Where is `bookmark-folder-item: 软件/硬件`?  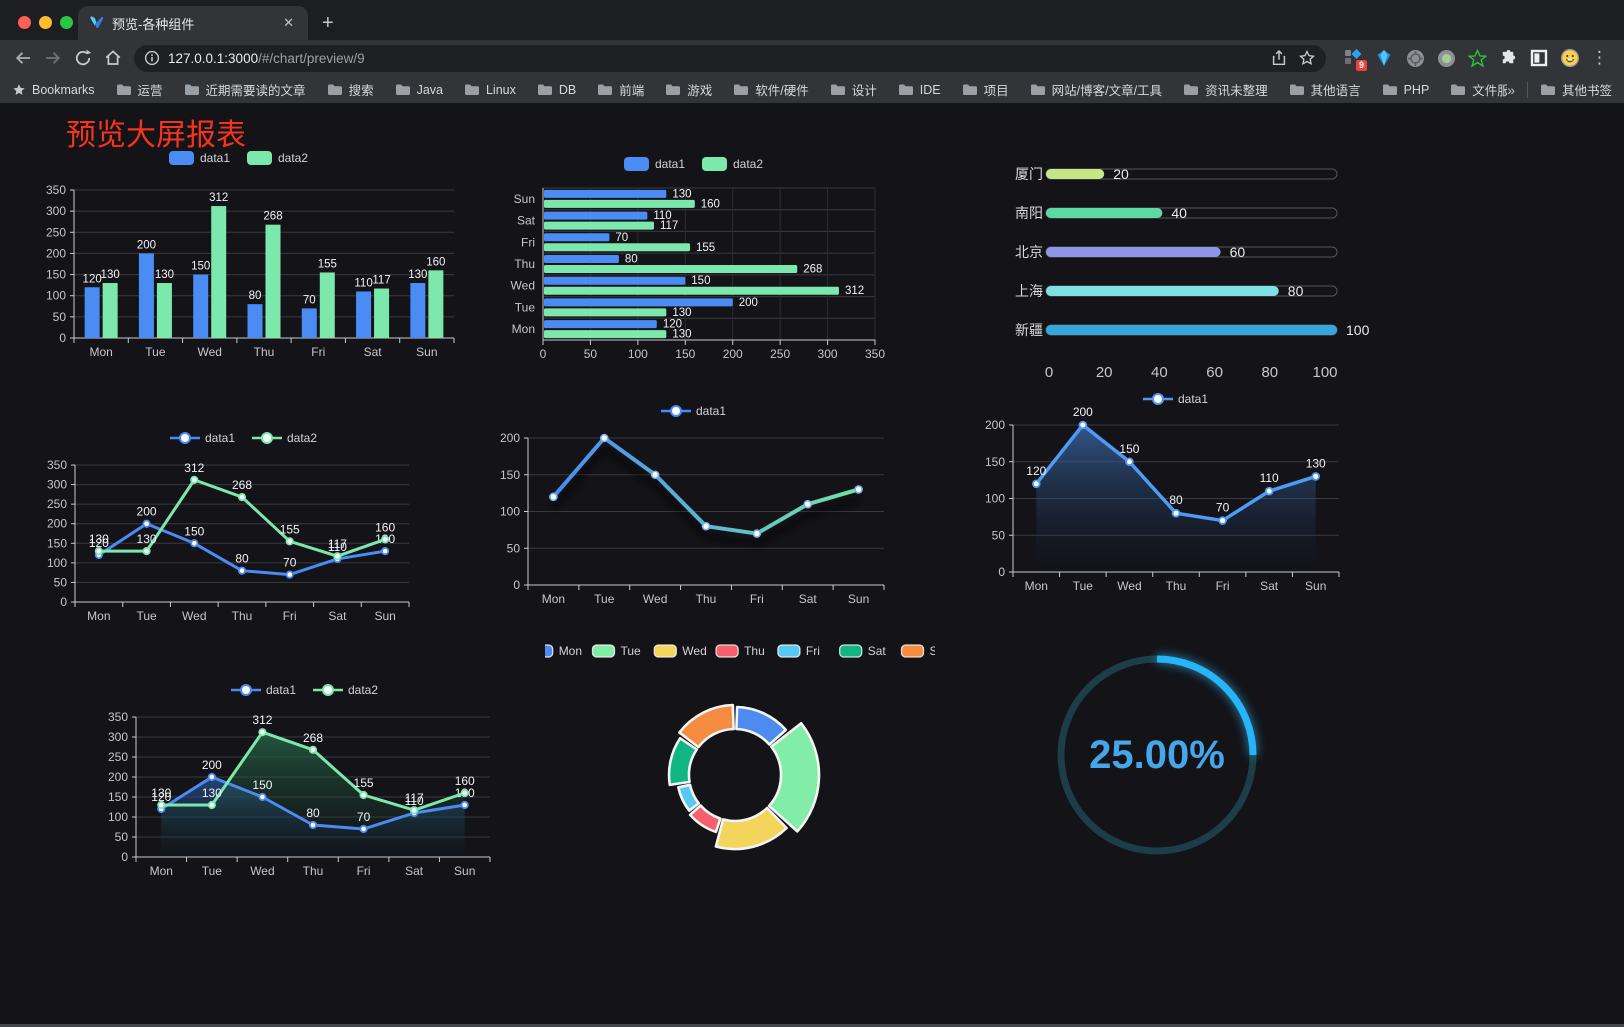 bookmark-folder-item: 软件/硬件 is located at coordinates (771, 89).